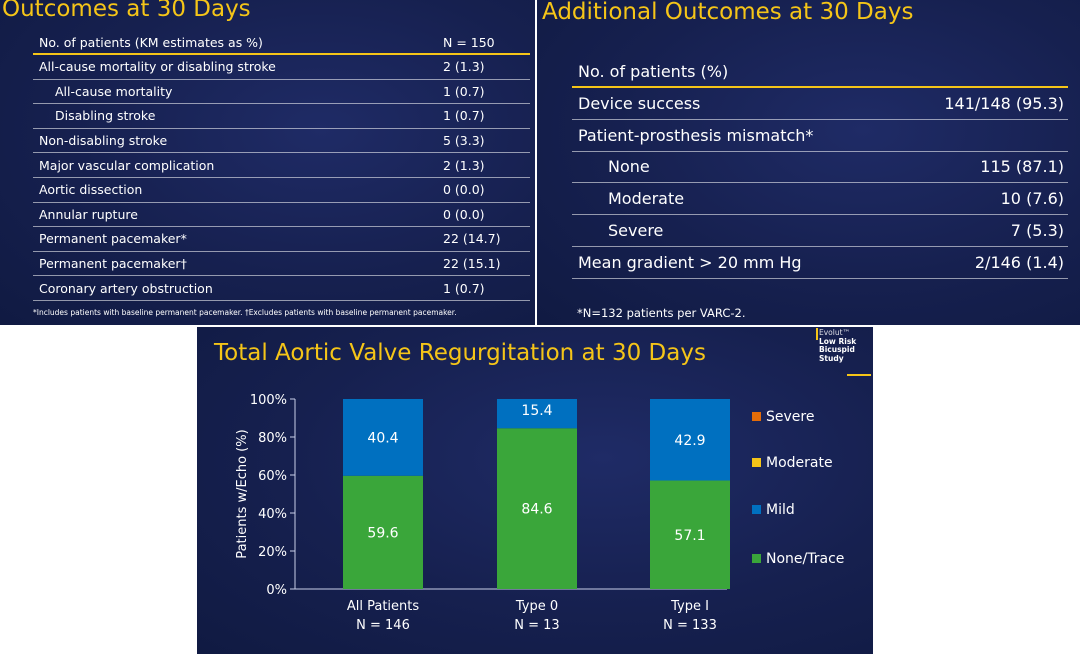 This screenshot has height=654, width=1080. Describe the element at coordinates (281, 116) in the screenshot. I see `table-row: Disabling stroke 1 (0.7)` at that location.